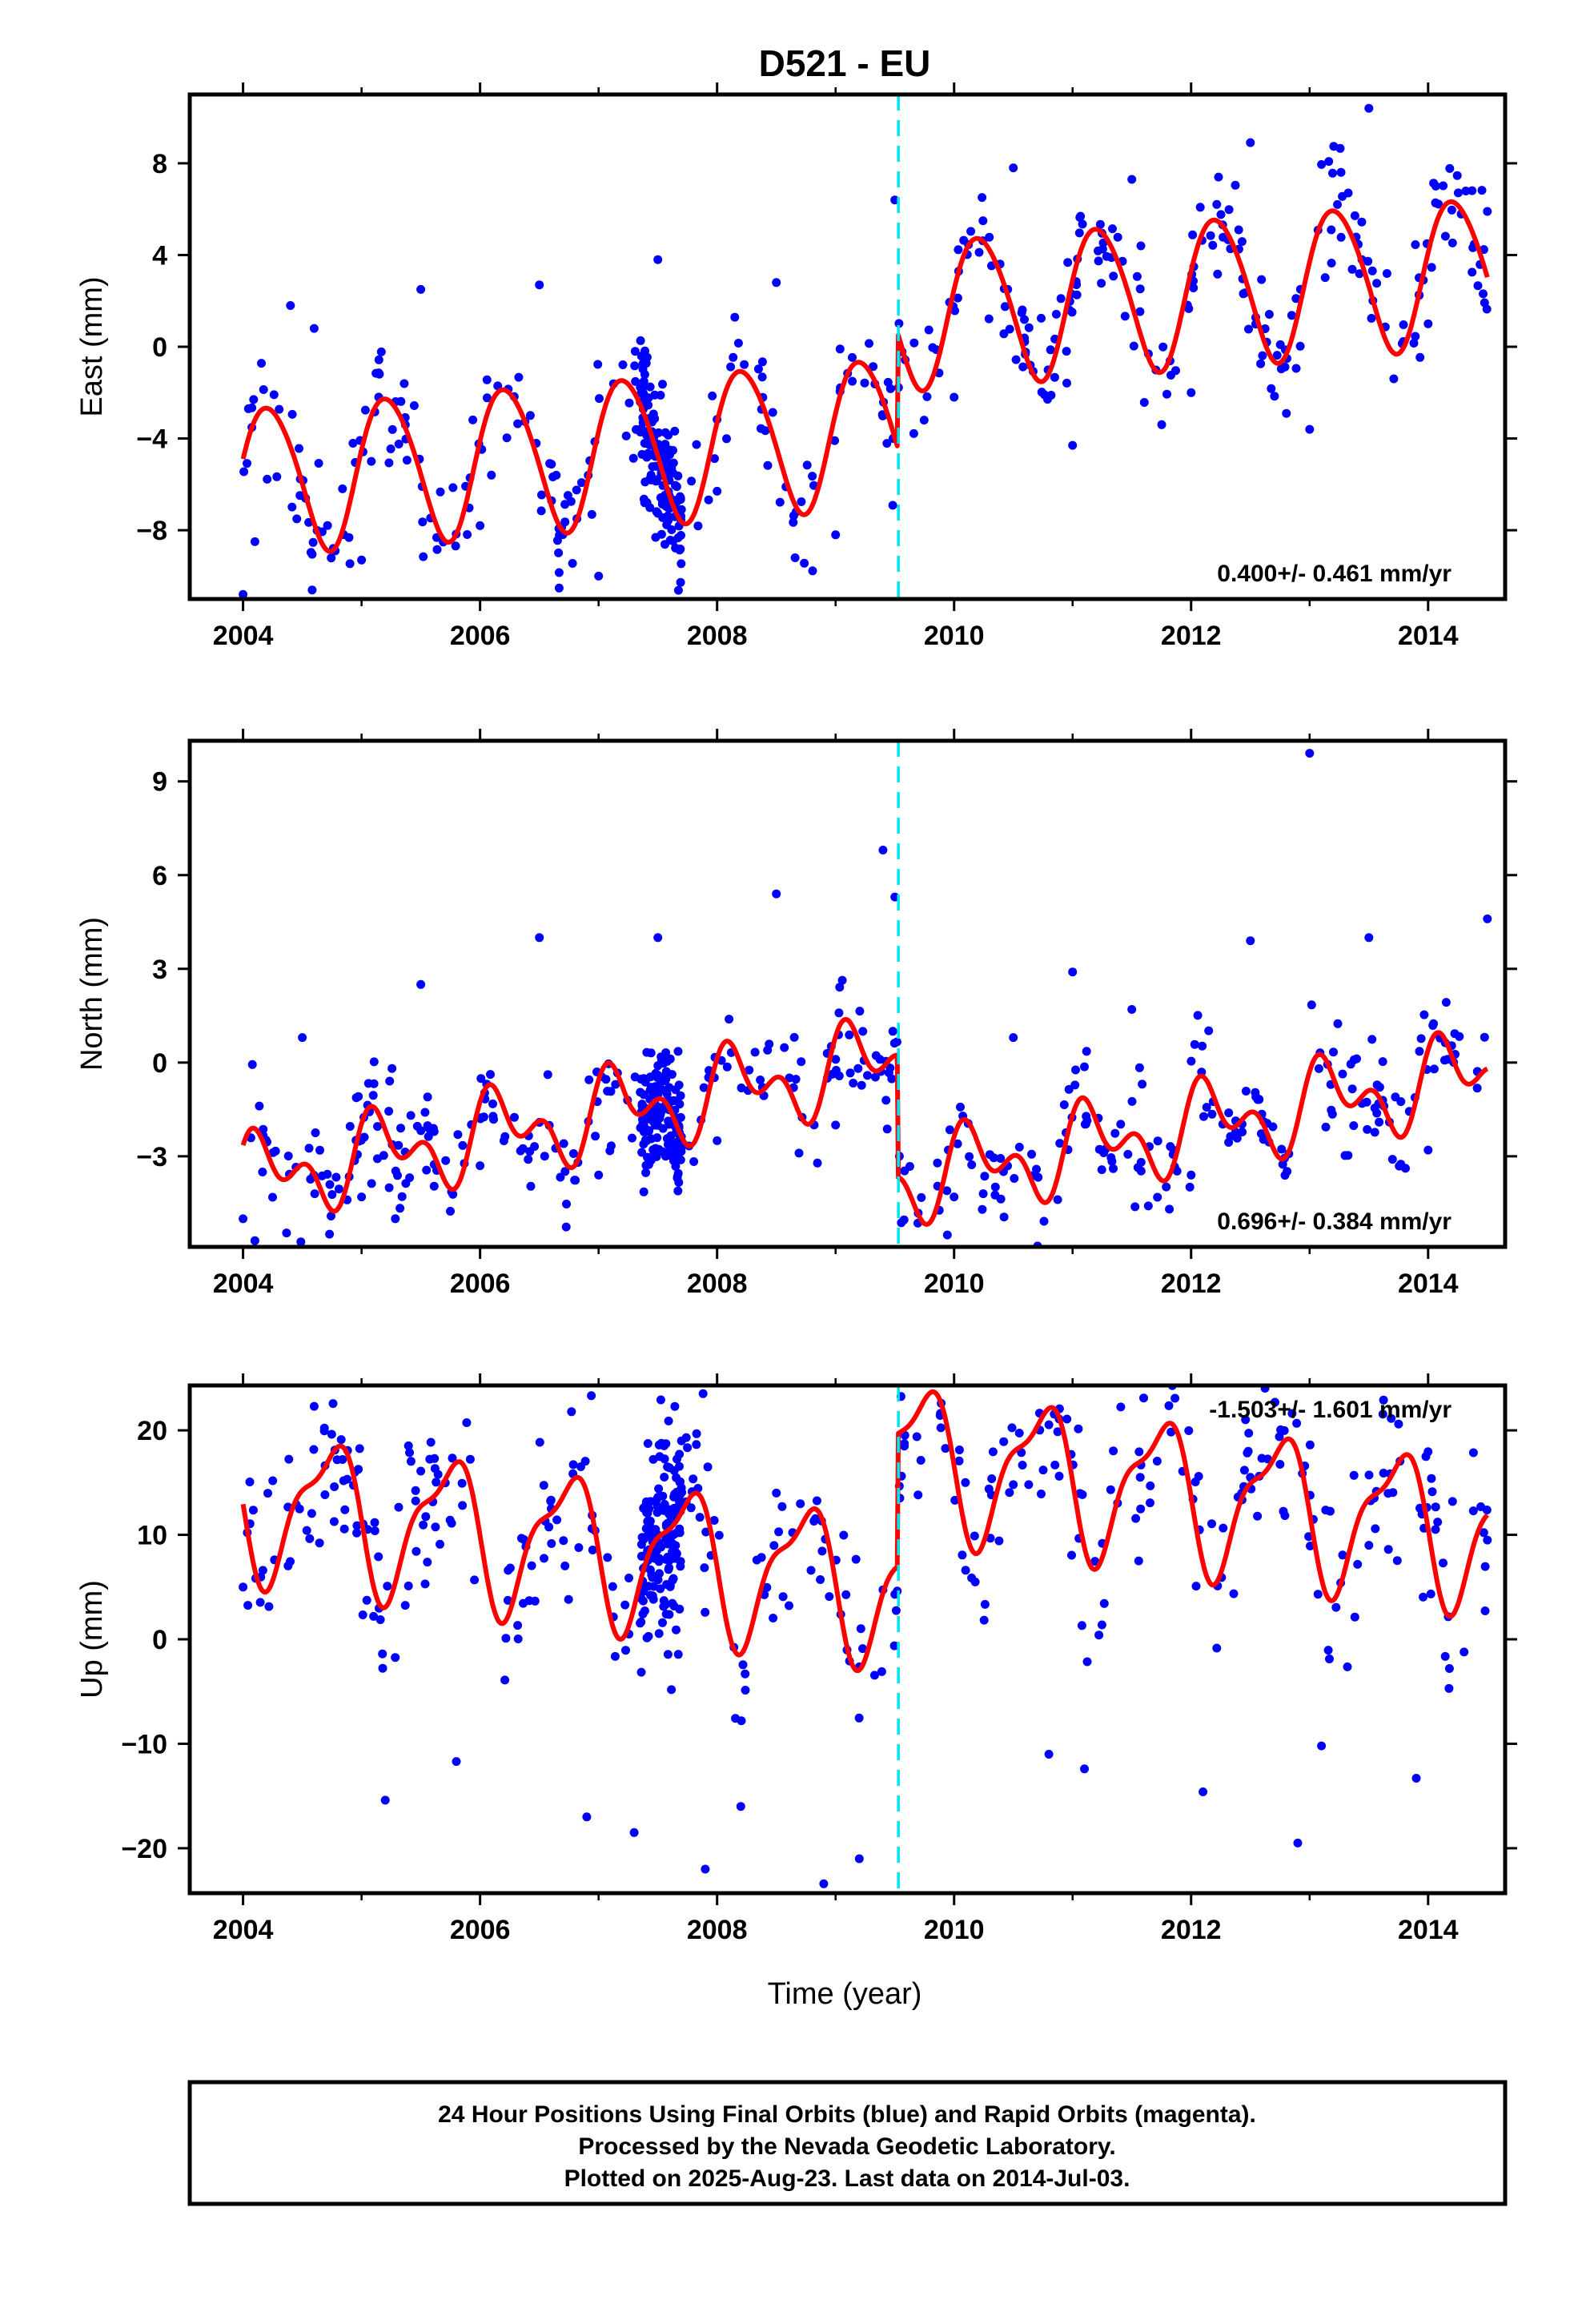 The height and width of the screenshot is (2324, 1582). Describe the element at coordinates (144, 1744) in the screenshot. I see `y-tick-label: −10` at that location.